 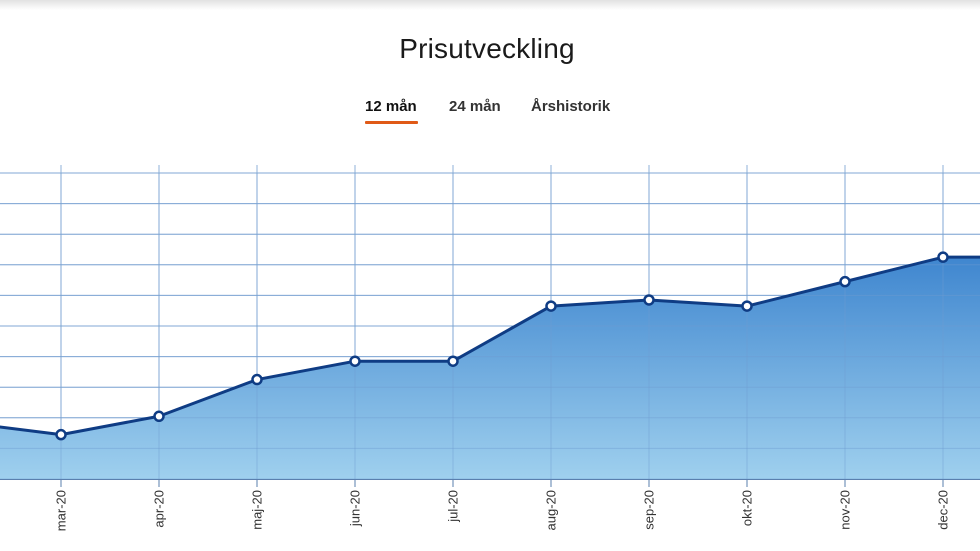 I want to click on x-tick-label: dec-20, so click(x=943, y=510).